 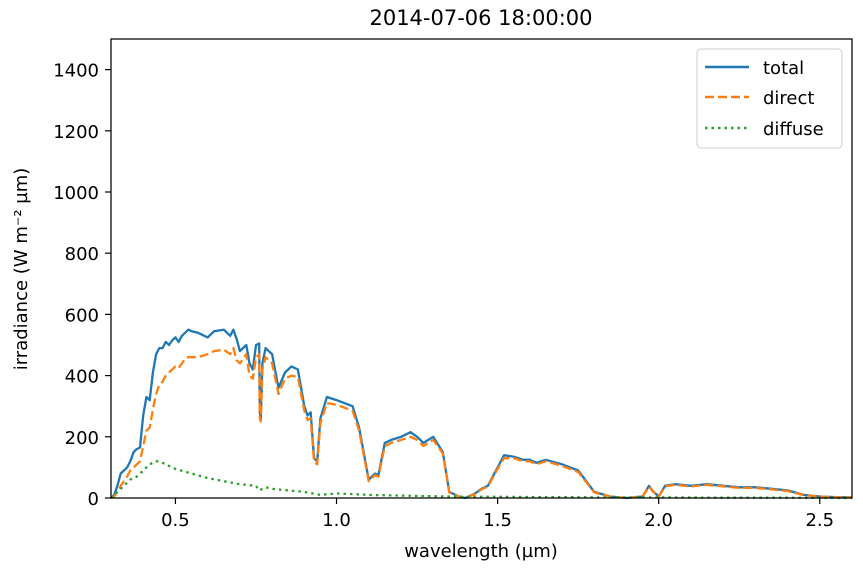 I want to click on x-axis: 0.5 1.0 1.5 2.0 2.5, so click(x=497, y=514).